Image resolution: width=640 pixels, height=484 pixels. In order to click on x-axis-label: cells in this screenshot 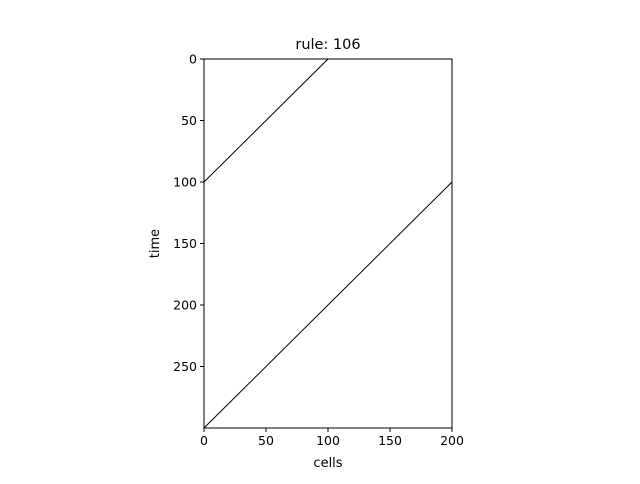, I will do `click(327, 463)`.